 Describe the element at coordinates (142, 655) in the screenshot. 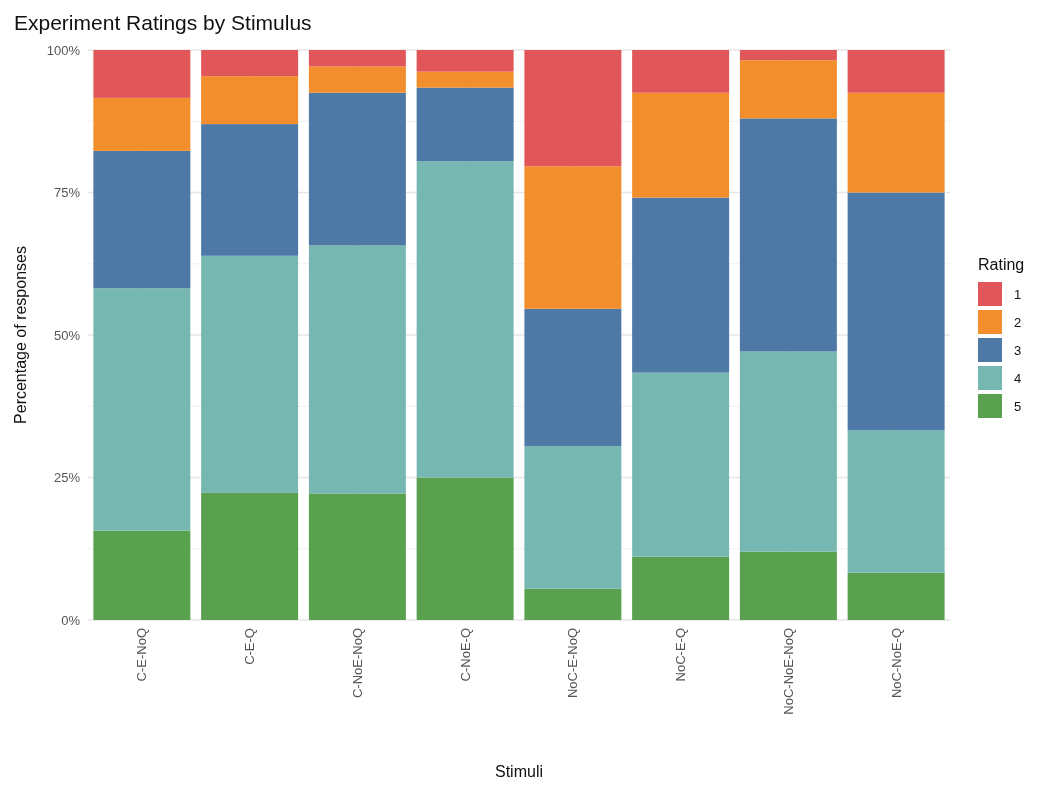

I see `x-tick-label: C-E-NoQ` at that location.